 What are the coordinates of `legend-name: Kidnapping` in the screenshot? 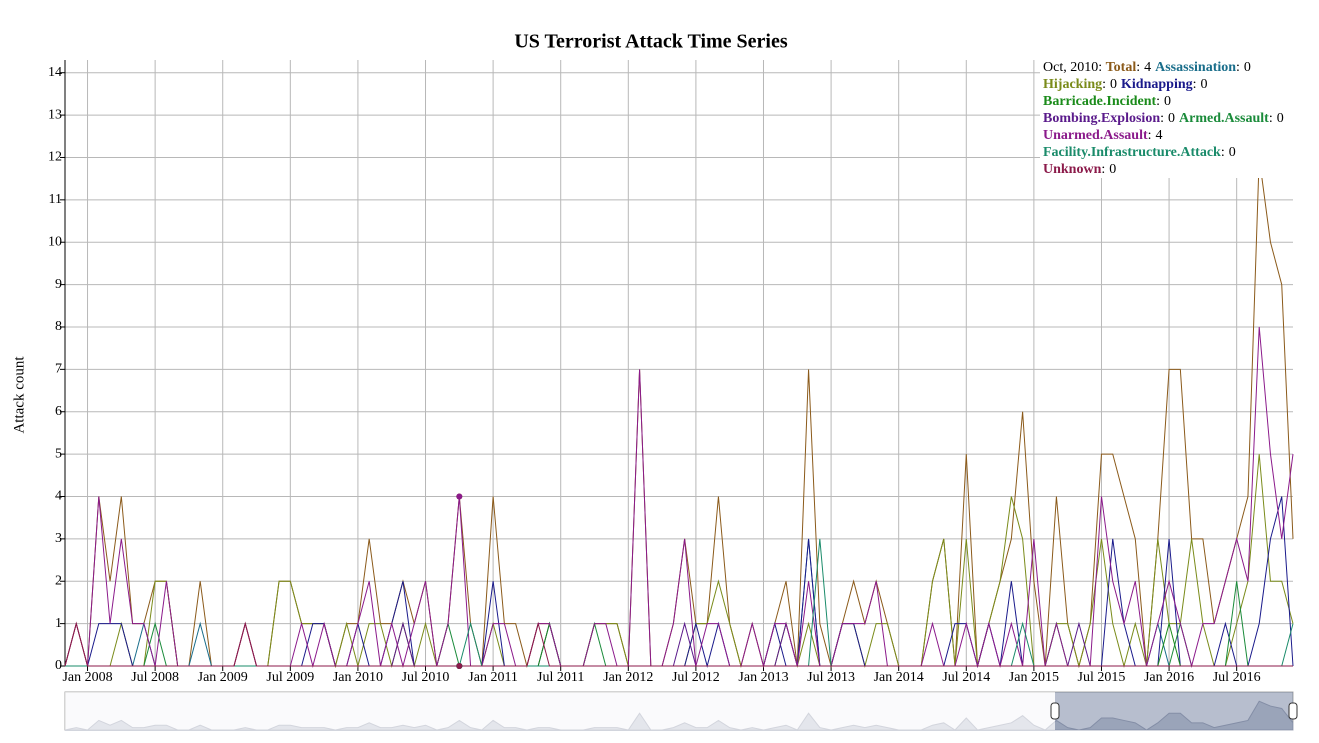 It's located at (1161, 84).